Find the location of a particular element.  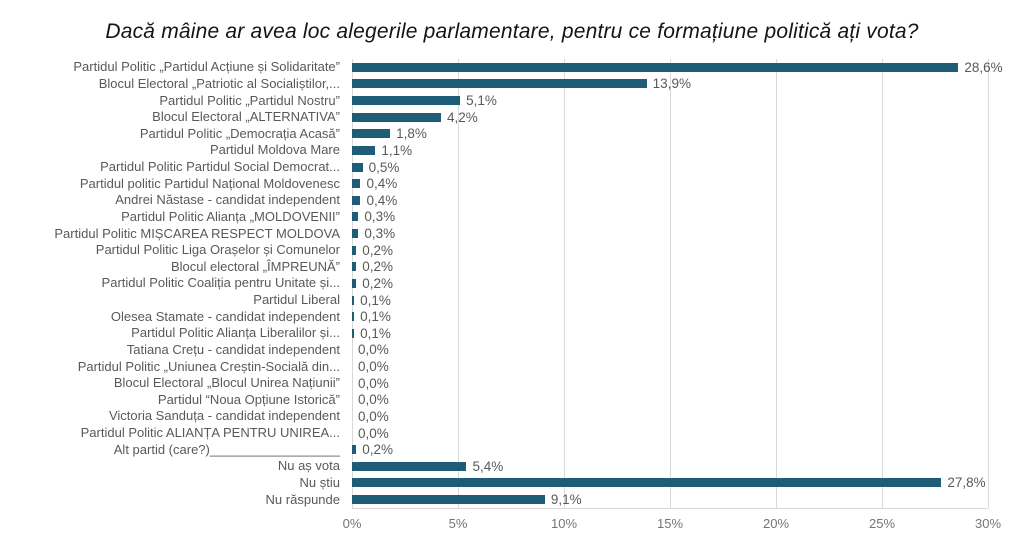

value-label: 27,8% is located at coordinates (966, 483).